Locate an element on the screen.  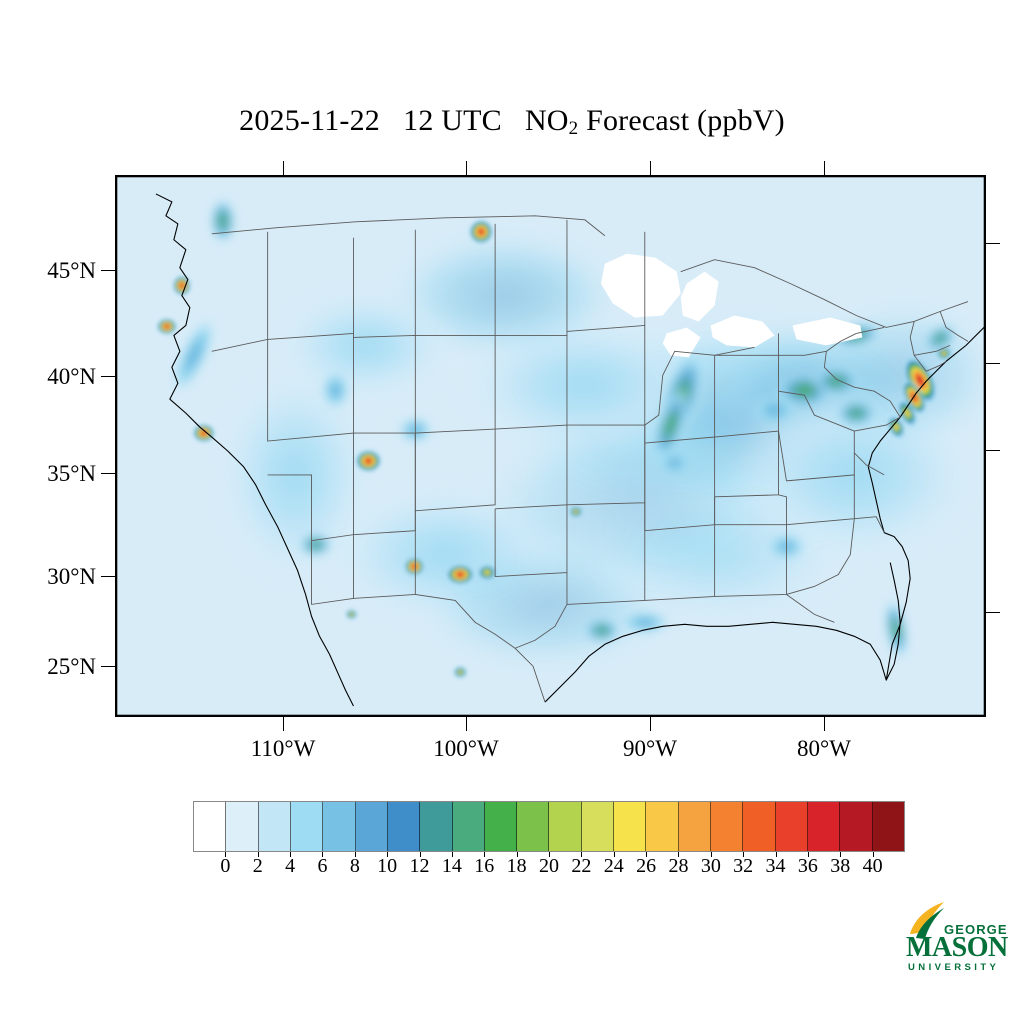
colorbar-label-38: 38 is located at coordinates (840, 866).